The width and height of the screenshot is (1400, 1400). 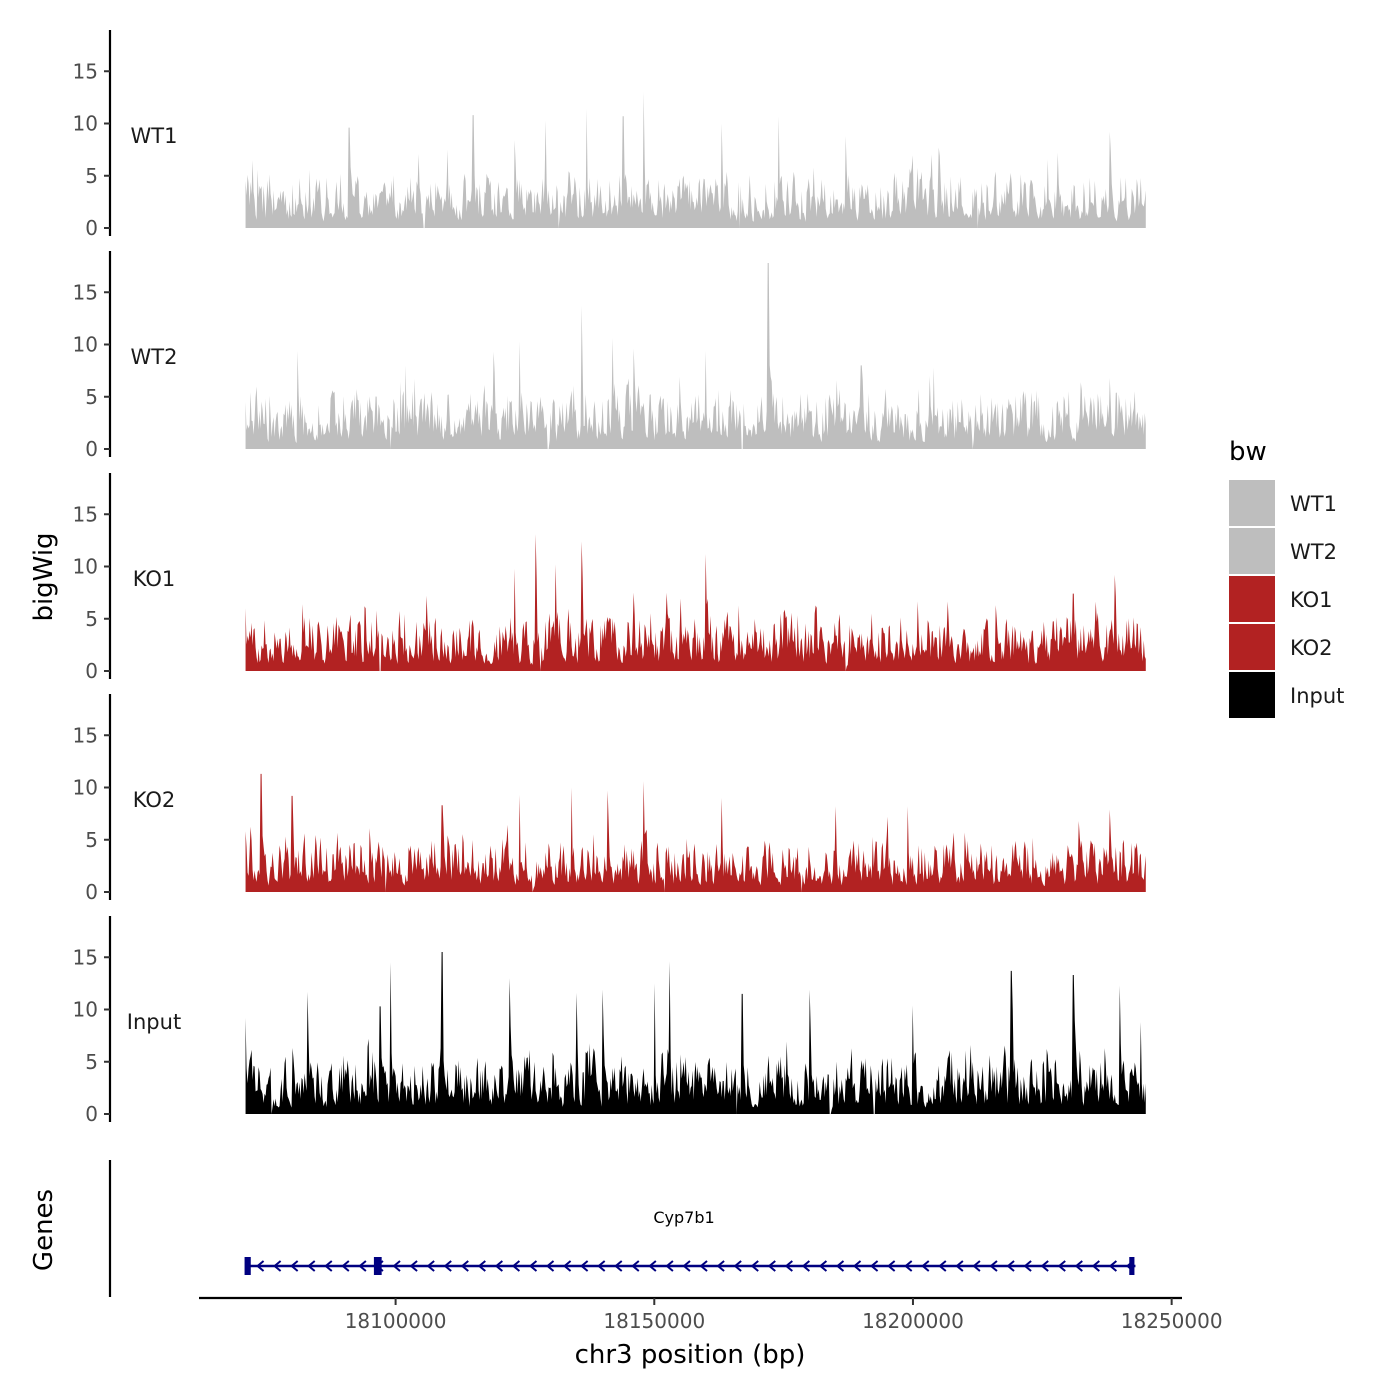 I want to click on x-tick-label: 18100000, so click(x=396, y=1321).